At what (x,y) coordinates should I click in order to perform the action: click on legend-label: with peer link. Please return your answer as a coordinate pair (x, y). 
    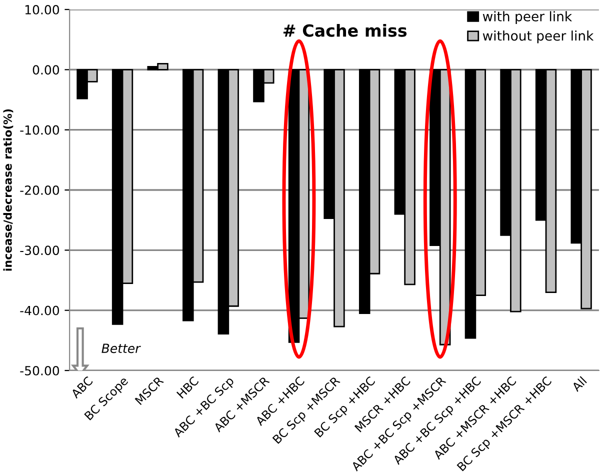
    Looking at the image, I should click on (527, 17).